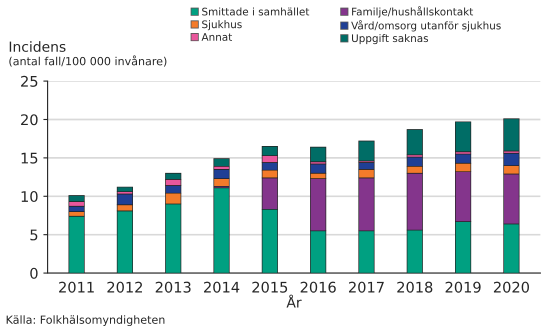 This screenshot has height=331, width=560. I want to click on x-axis-title: År, so click(294, 301).